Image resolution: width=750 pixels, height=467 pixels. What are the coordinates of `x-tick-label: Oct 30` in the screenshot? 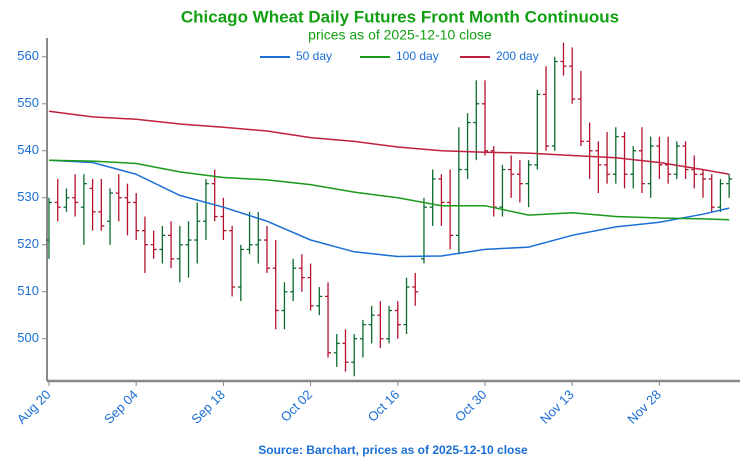 It's located at (471, 406).